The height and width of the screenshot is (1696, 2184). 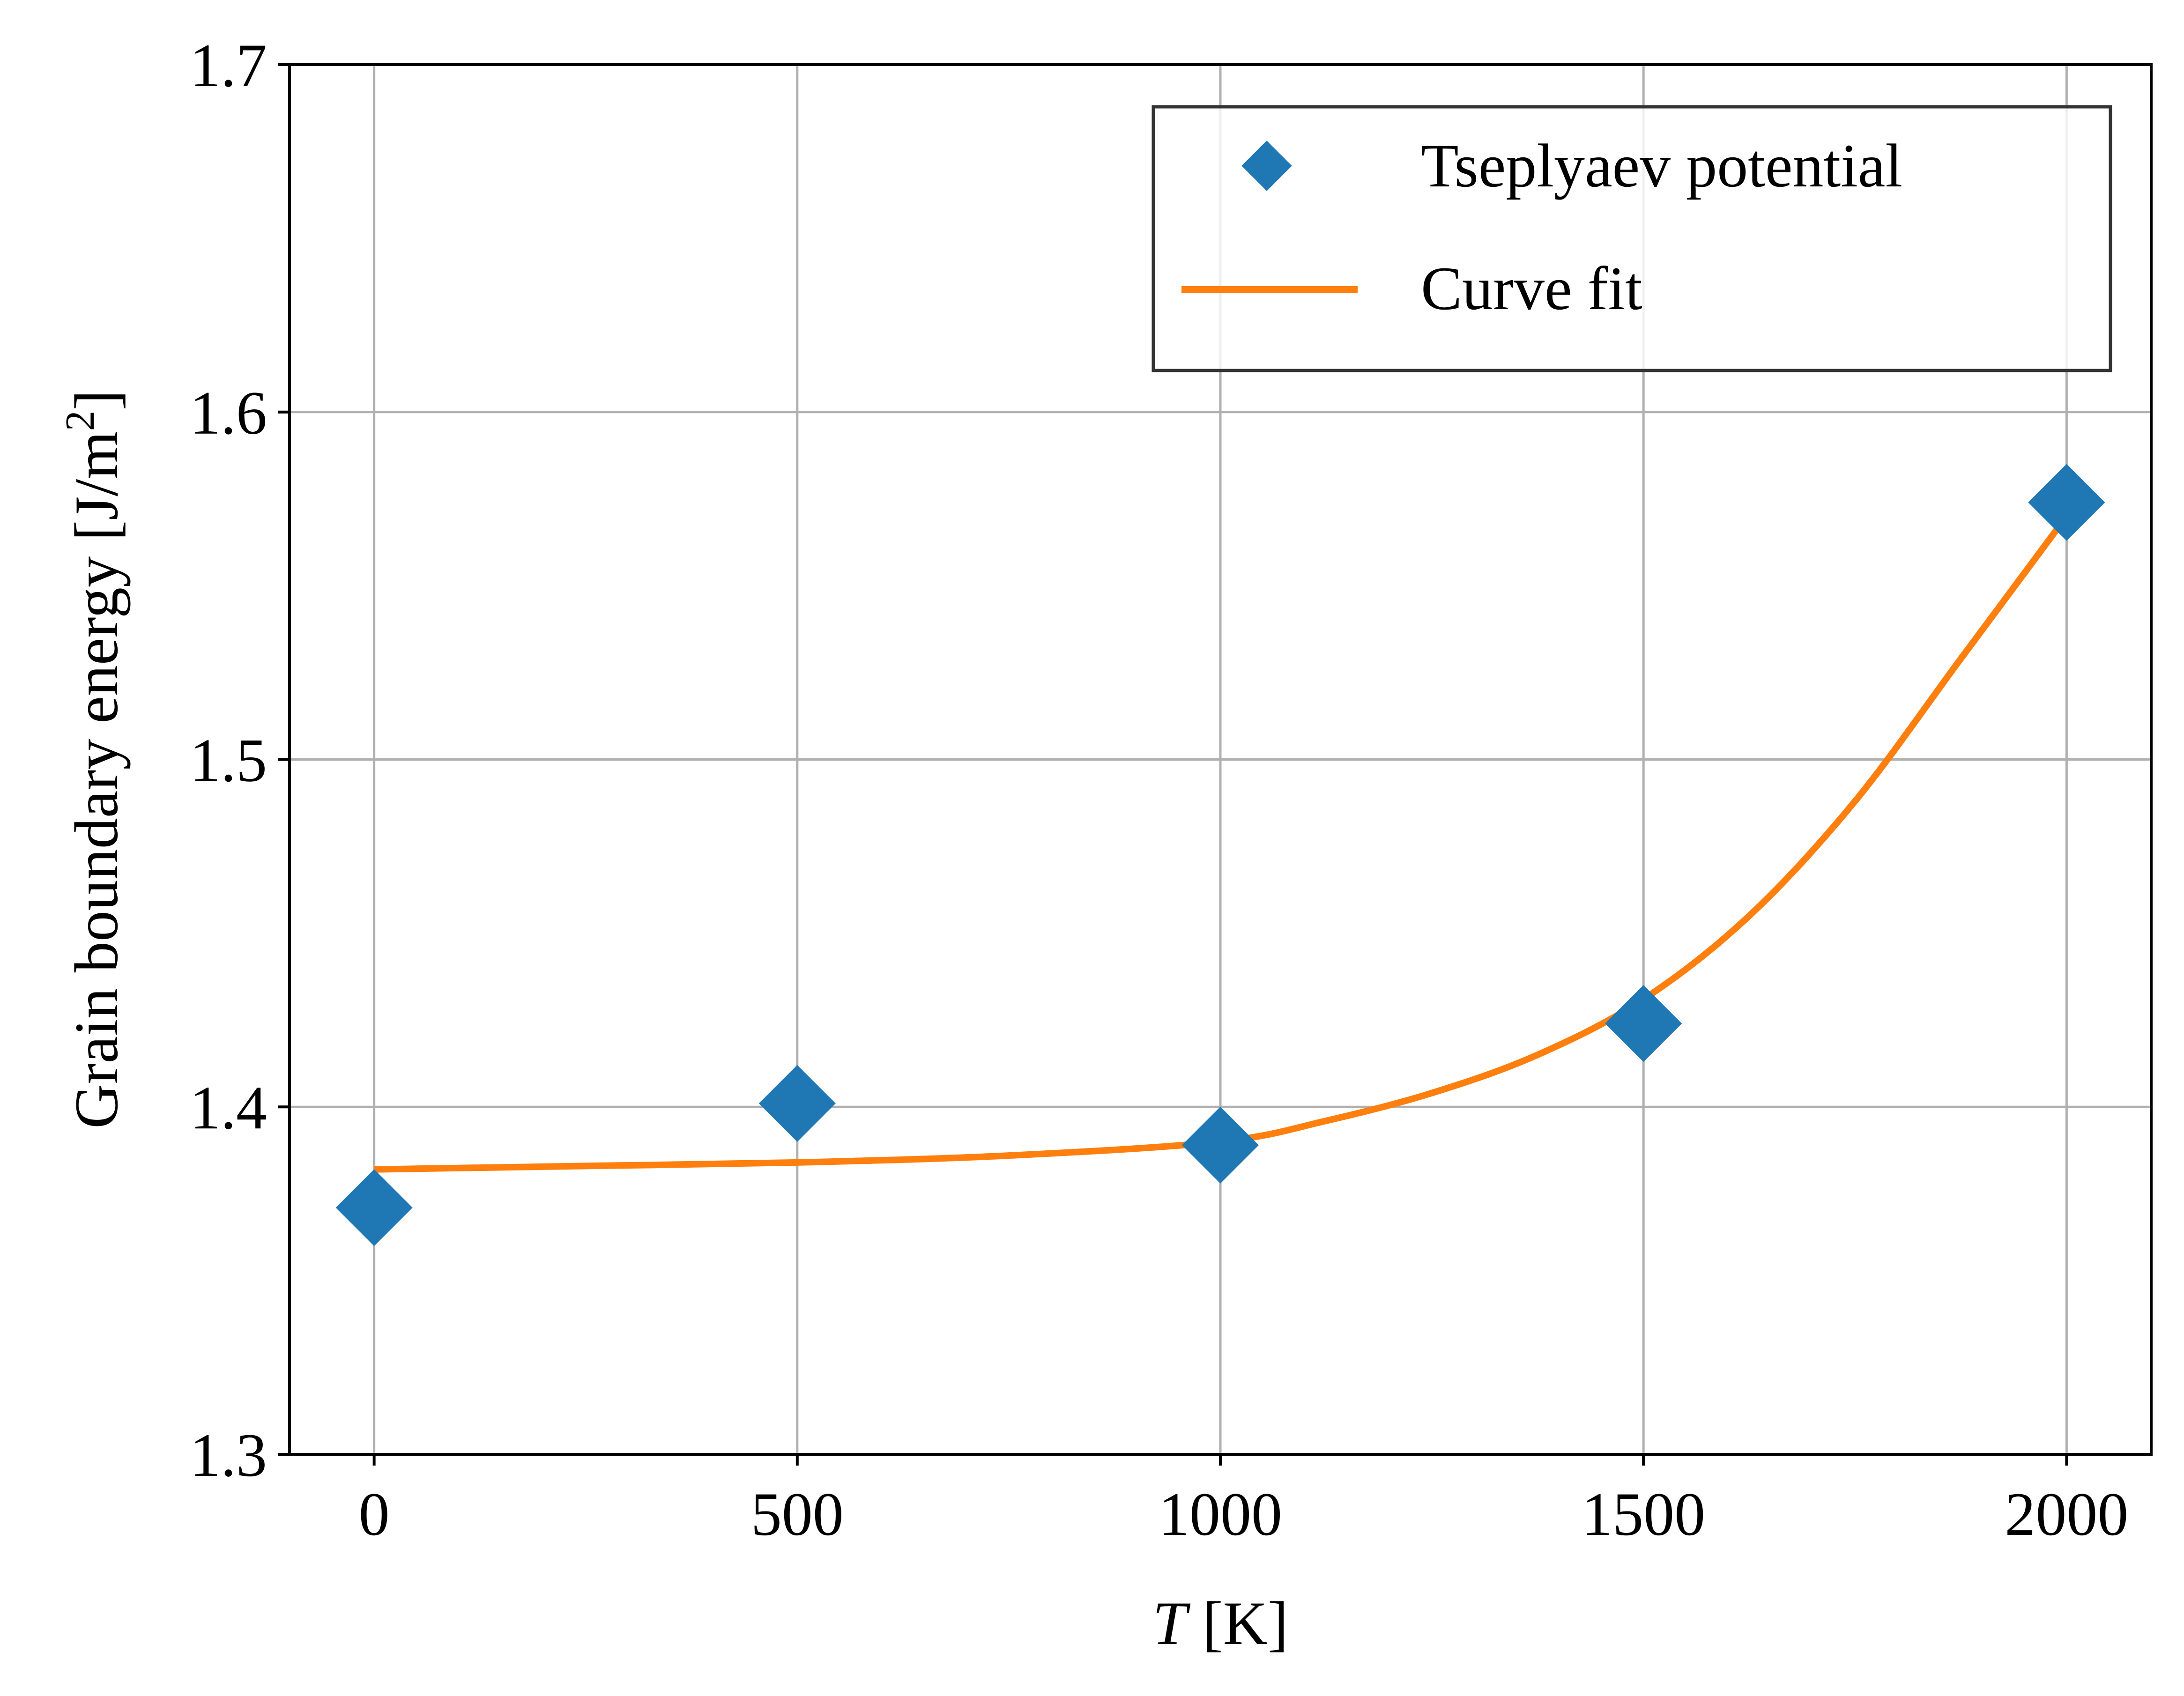 I want to click on legend: Tseplyaev potential Curve fit, so click(x=1631, y=238).